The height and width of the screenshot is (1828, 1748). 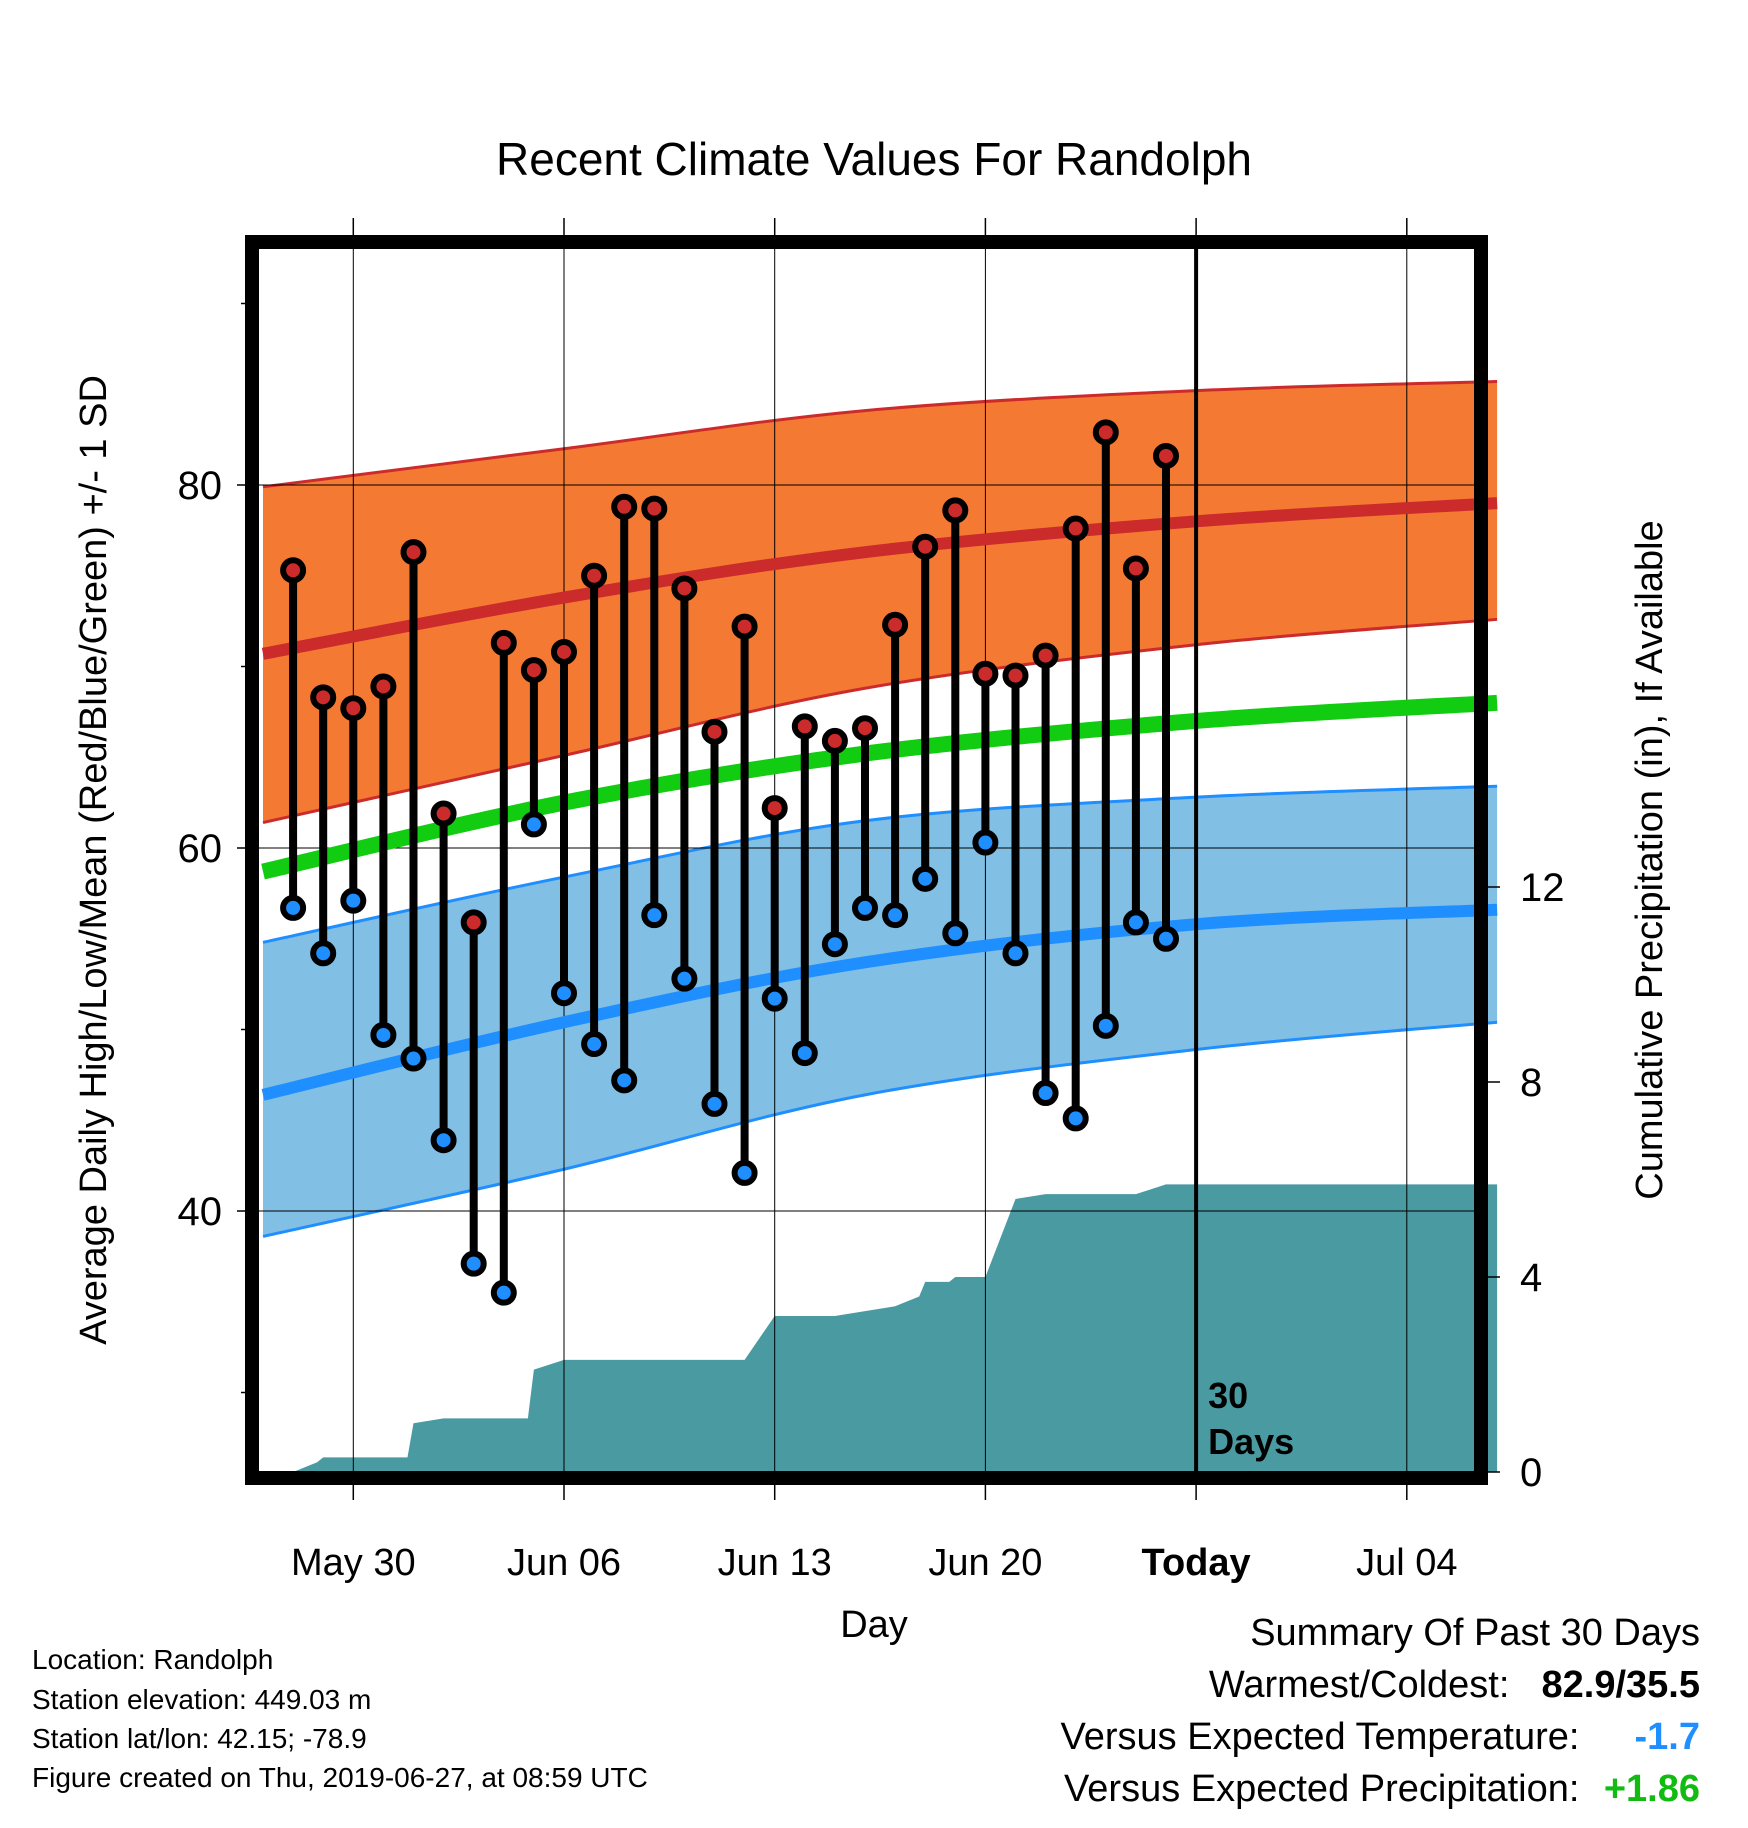 What do you see at coordinates (564, 1563) in the screenshot?
I see `x-tick-label: Jun 06` at bounding box center [564, 1563].